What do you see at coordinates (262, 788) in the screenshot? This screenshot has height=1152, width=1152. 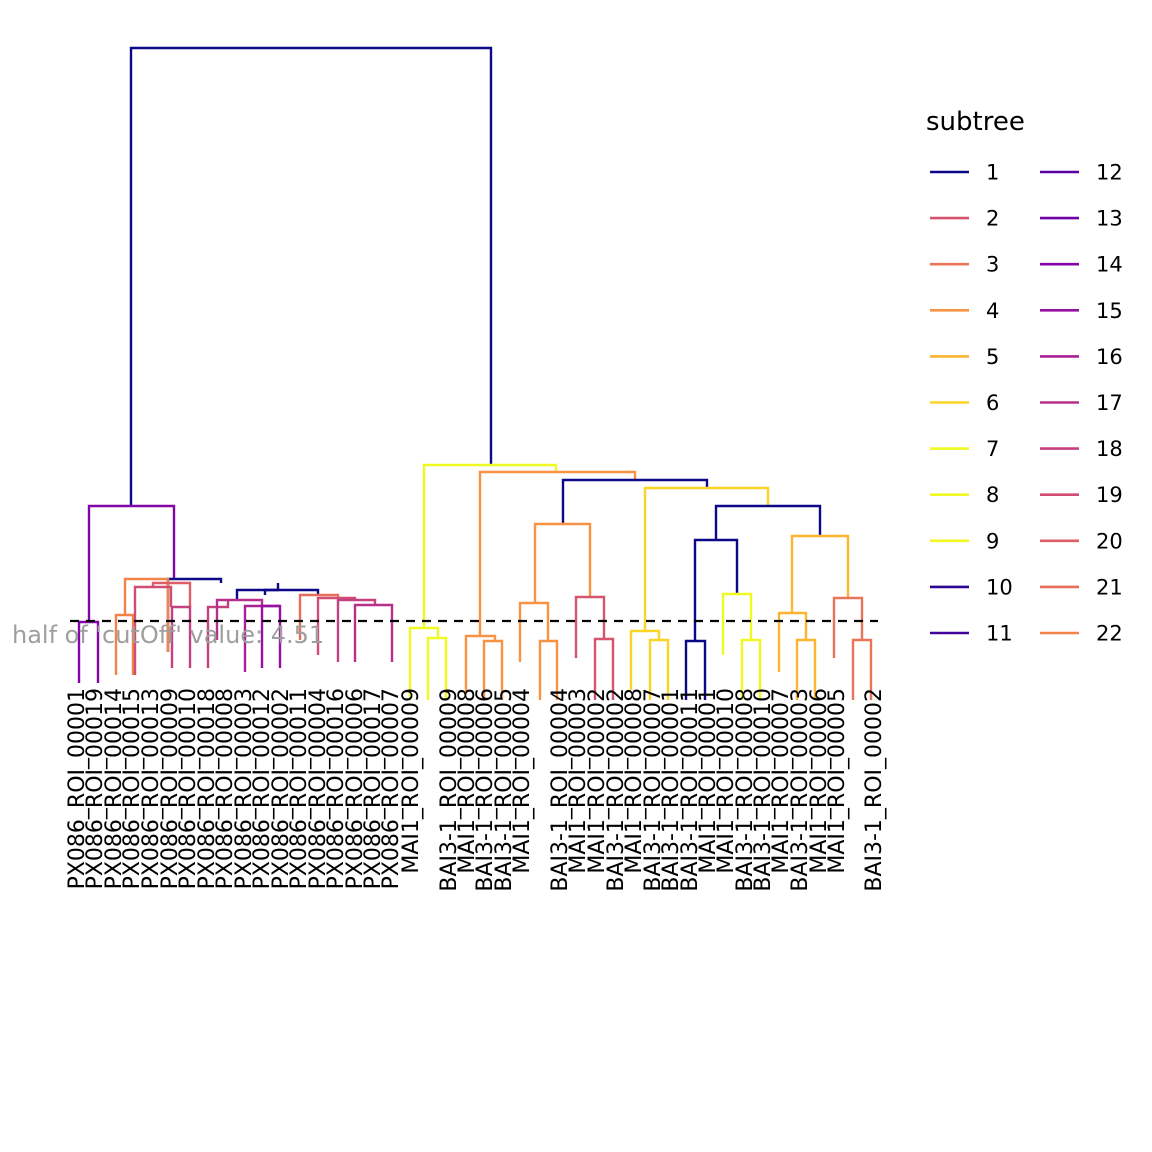 I see `leaf-label: PX086_ROI_00012` at bounding box center [262, 788].